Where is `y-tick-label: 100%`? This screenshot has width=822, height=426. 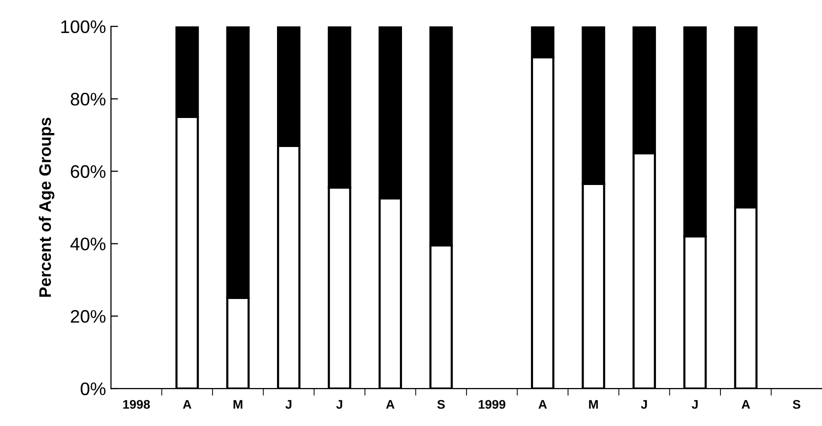 y-tick-label: 100% is located at coordinates (83, 27).